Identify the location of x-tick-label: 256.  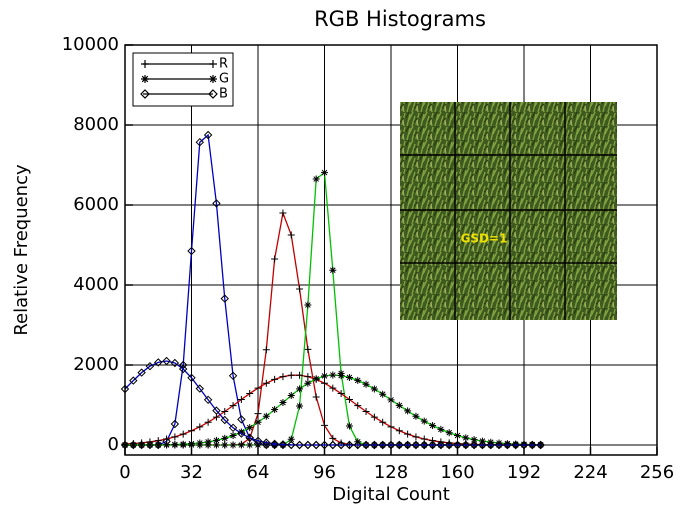
(657, 472).